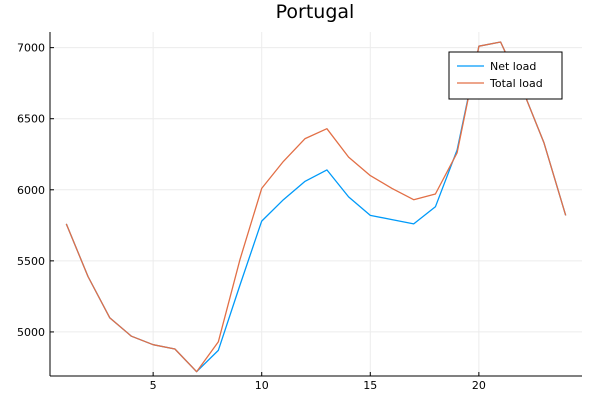 This screenshot has width=600, height=400. I want to click on x-tick-label: 20, so click(479, 385).